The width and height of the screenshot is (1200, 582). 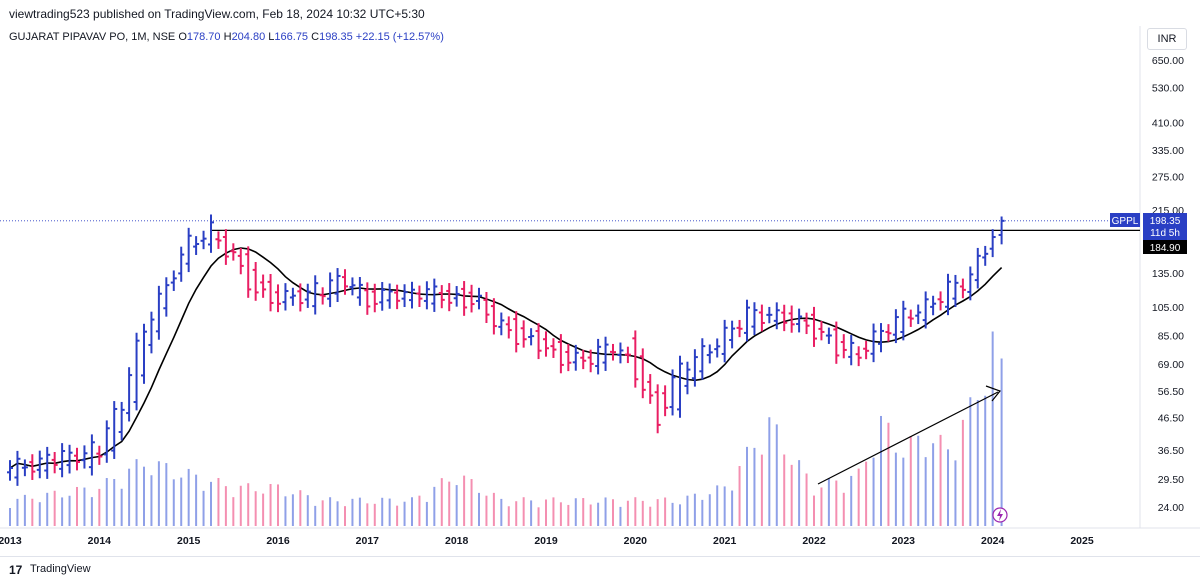 I want to click on change-value: +22.15 (+12.57%), so click(x=399, y=37).